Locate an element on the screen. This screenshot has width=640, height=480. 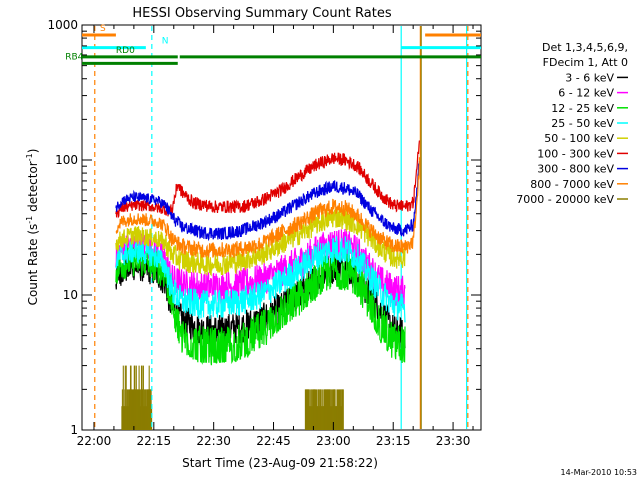
x-tick-label-0: 22:00 is located at coordinates (94, 441).